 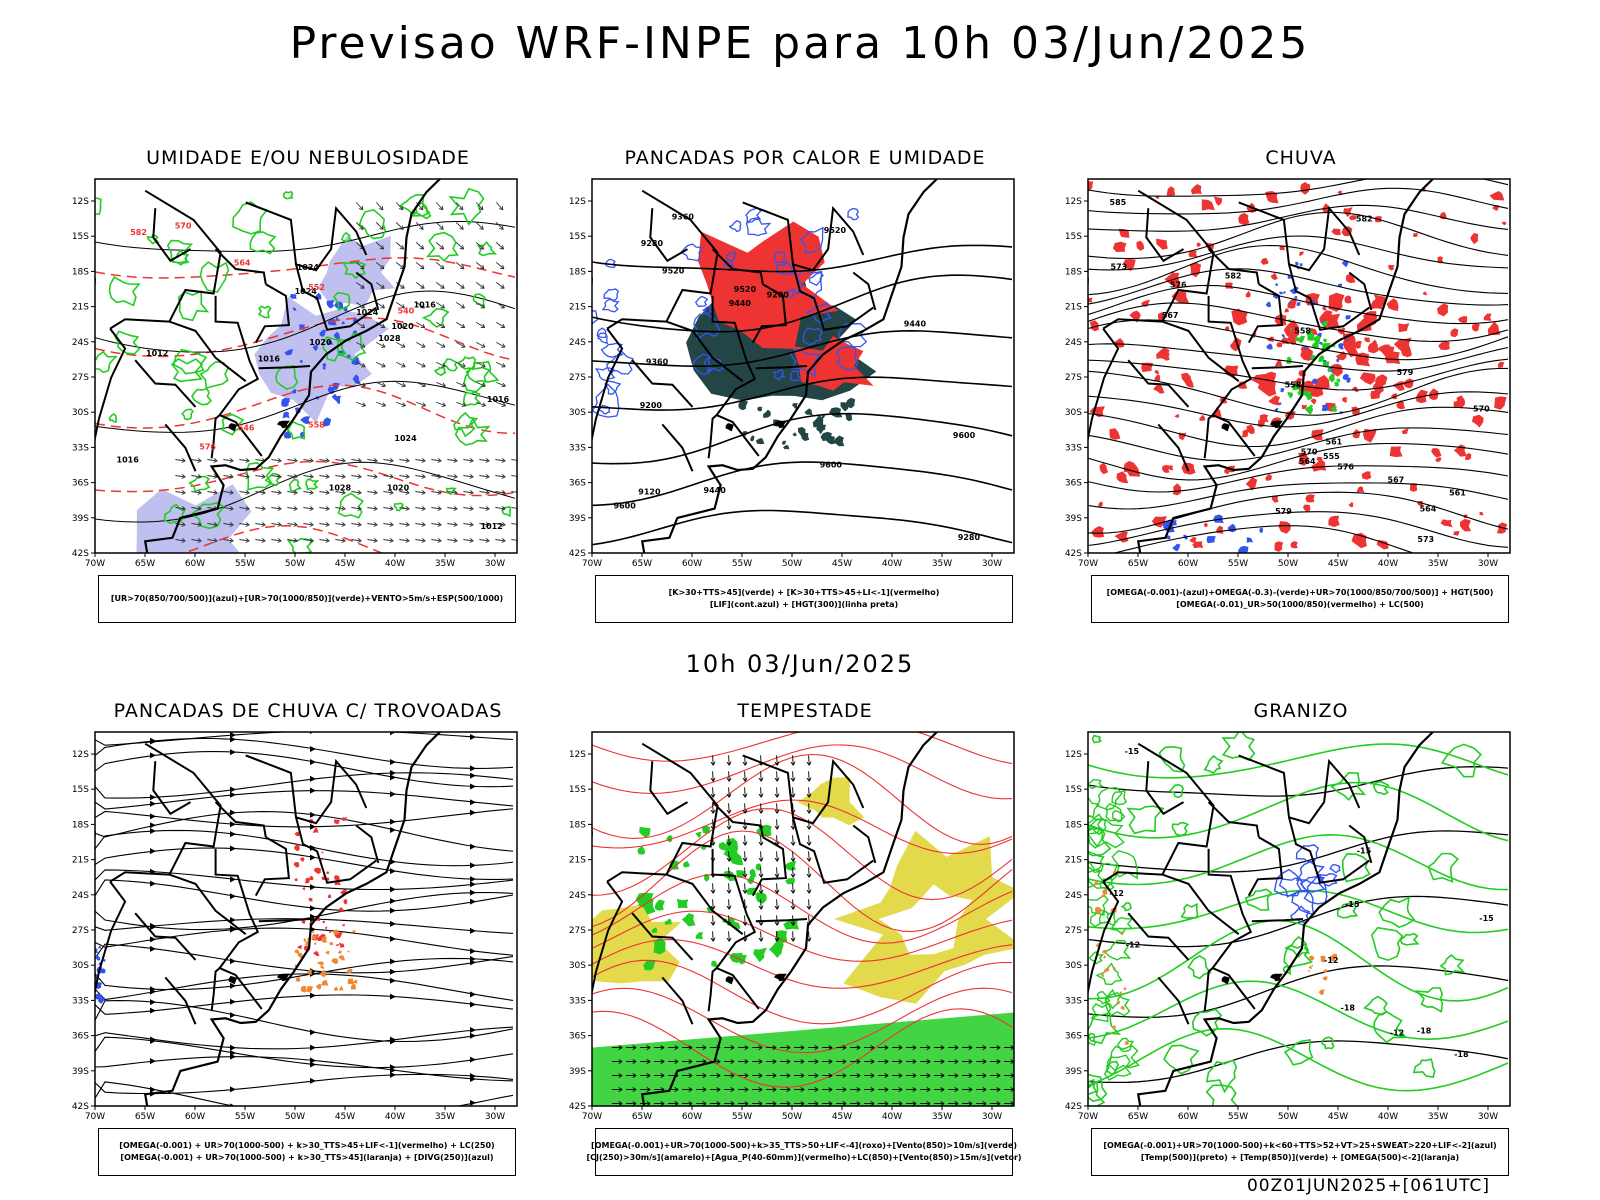 What do you see at coordinates (138, 232) in the screenshot?
I see `contour-label: 582` at bounding box center [138, 232].